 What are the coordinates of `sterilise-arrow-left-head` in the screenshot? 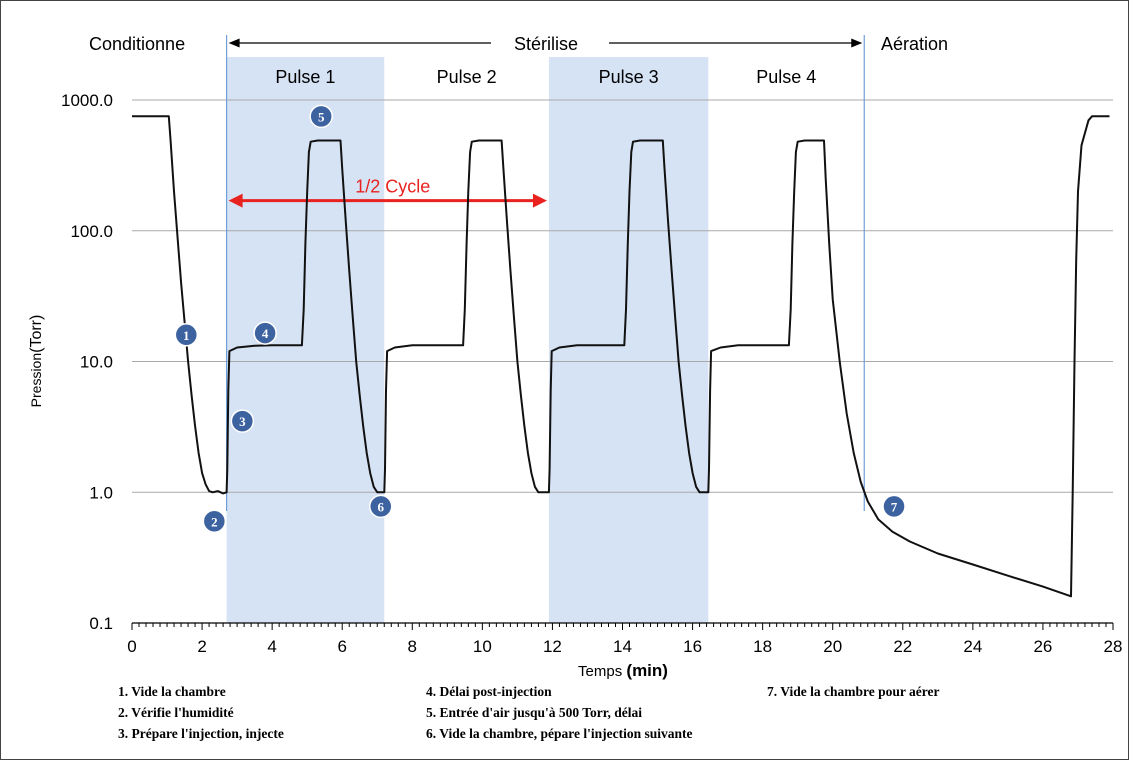 It's located at (234, 43).